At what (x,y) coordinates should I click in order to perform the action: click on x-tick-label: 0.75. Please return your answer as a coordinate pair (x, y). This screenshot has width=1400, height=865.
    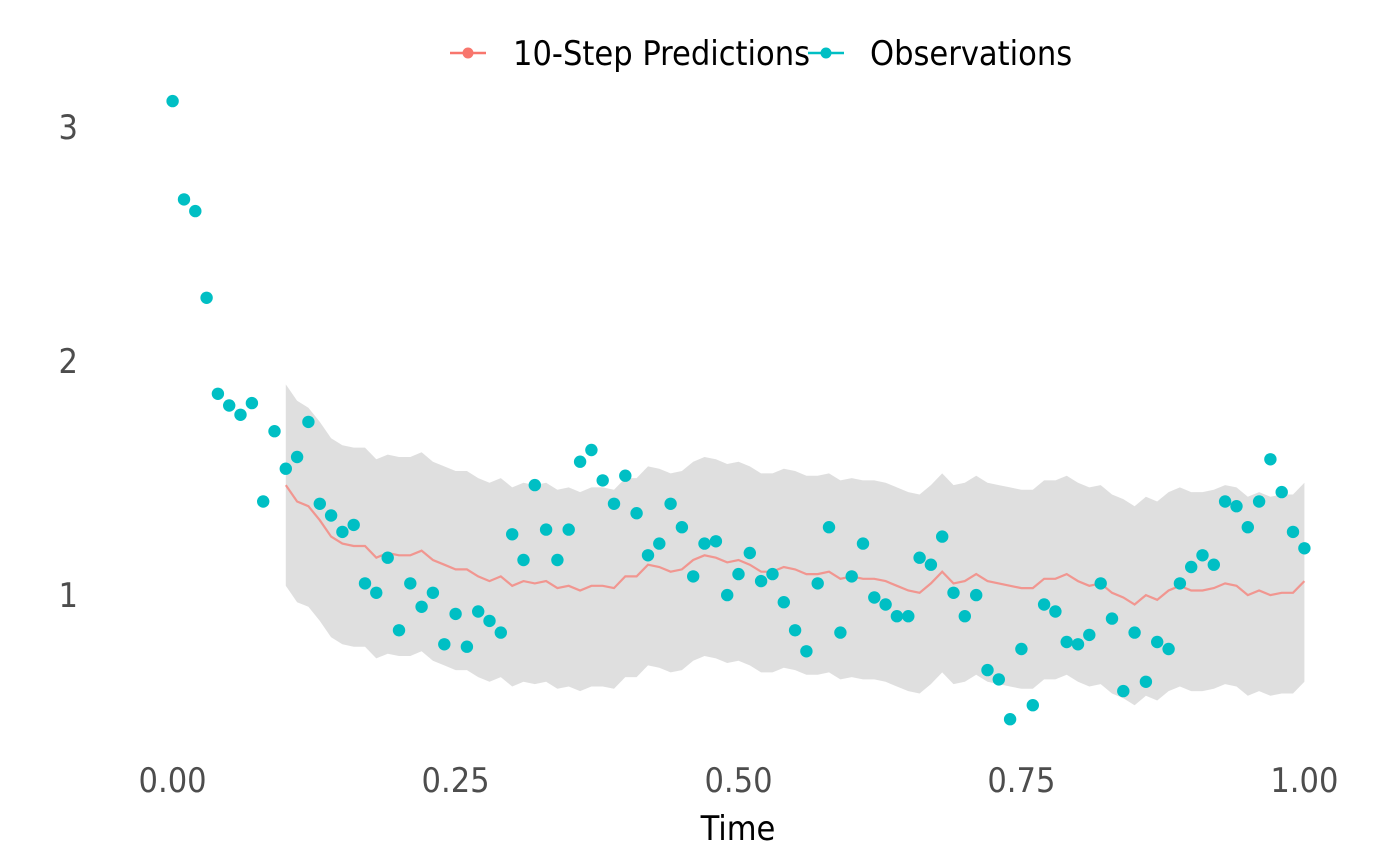
    Looking at the image, I should click on (1021, 781).